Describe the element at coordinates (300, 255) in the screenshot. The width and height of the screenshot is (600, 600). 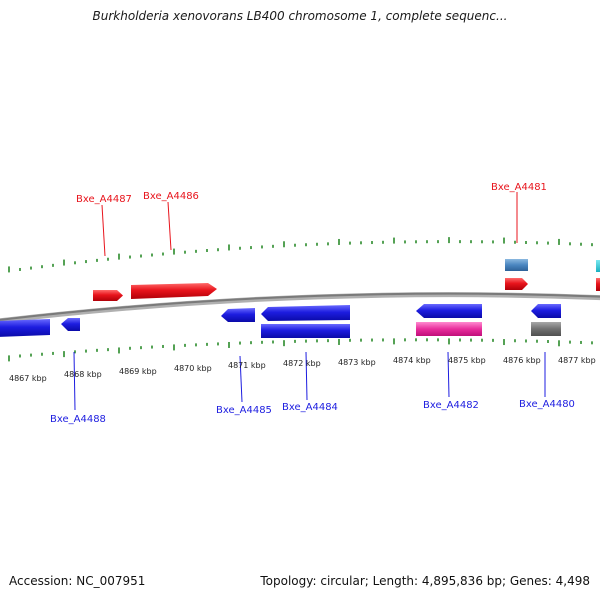
I see `top-scale-ticks` at that location.